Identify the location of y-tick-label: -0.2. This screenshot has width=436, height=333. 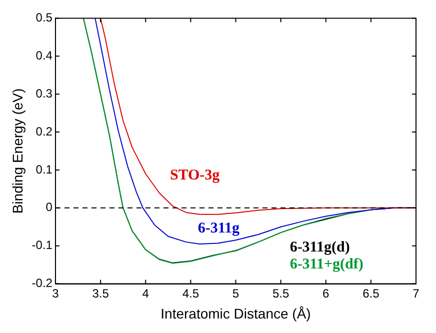
(42, 283).